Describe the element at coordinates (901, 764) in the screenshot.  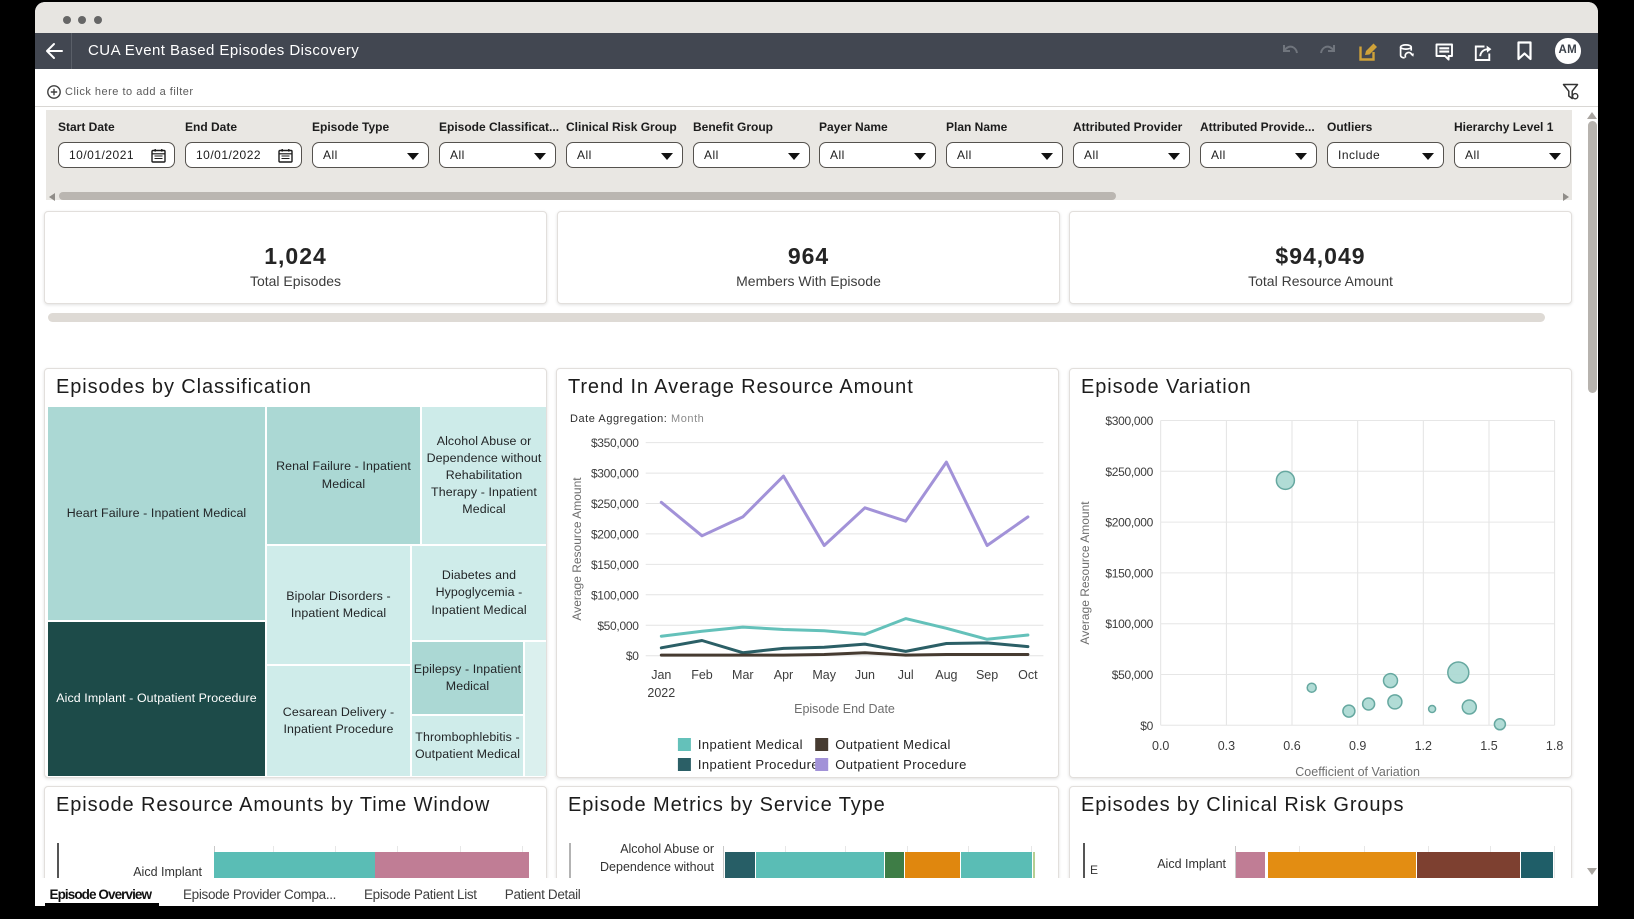
I see `svg-text: Outpatient Procedure` at that location.